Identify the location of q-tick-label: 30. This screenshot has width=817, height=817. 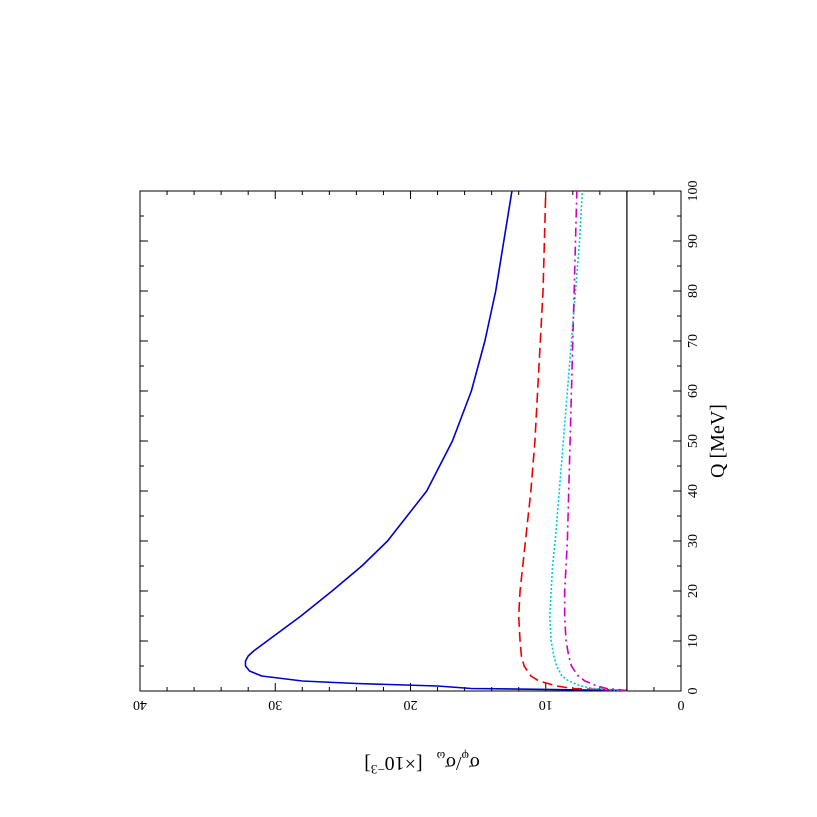
(693, 541).